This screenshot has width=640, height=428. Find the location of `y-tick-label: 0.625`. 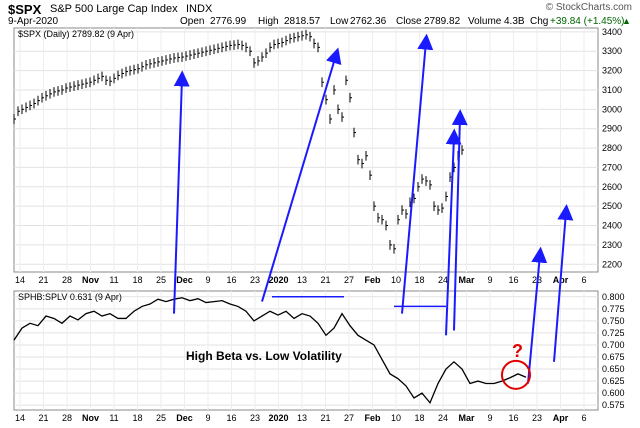

y-tick-label: 0.625 is located at coordinates (613, 381).